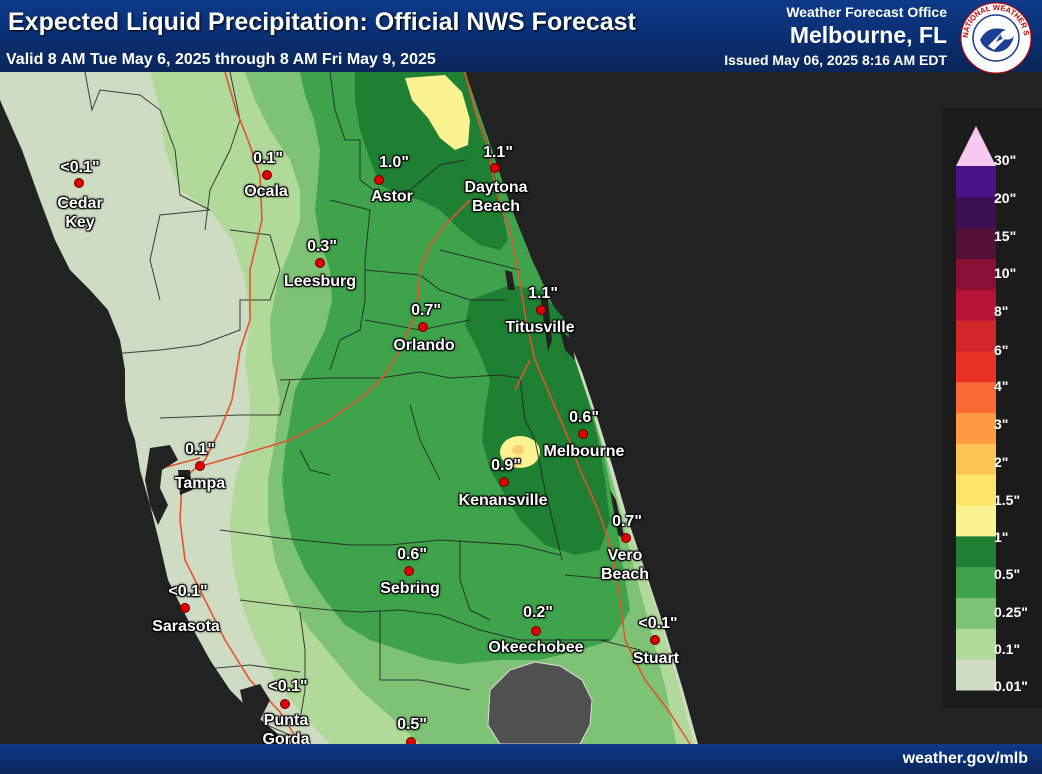  What do you see at coordinates (538, 612) in the screenshot?
I see `city-precip-value: 0.2"` at bounding box center [538, 612].